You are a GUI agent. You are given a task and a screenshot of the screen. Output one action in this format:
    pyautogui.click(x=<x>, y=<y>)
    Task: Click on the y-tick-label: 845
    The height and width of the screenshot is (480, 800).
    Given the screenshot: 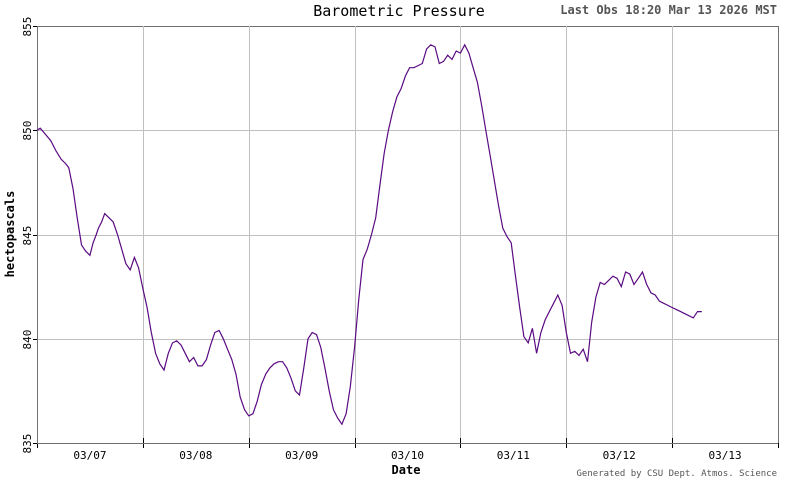 What is the action you would take?
    pyautogui.click(x=27, y=236)
    